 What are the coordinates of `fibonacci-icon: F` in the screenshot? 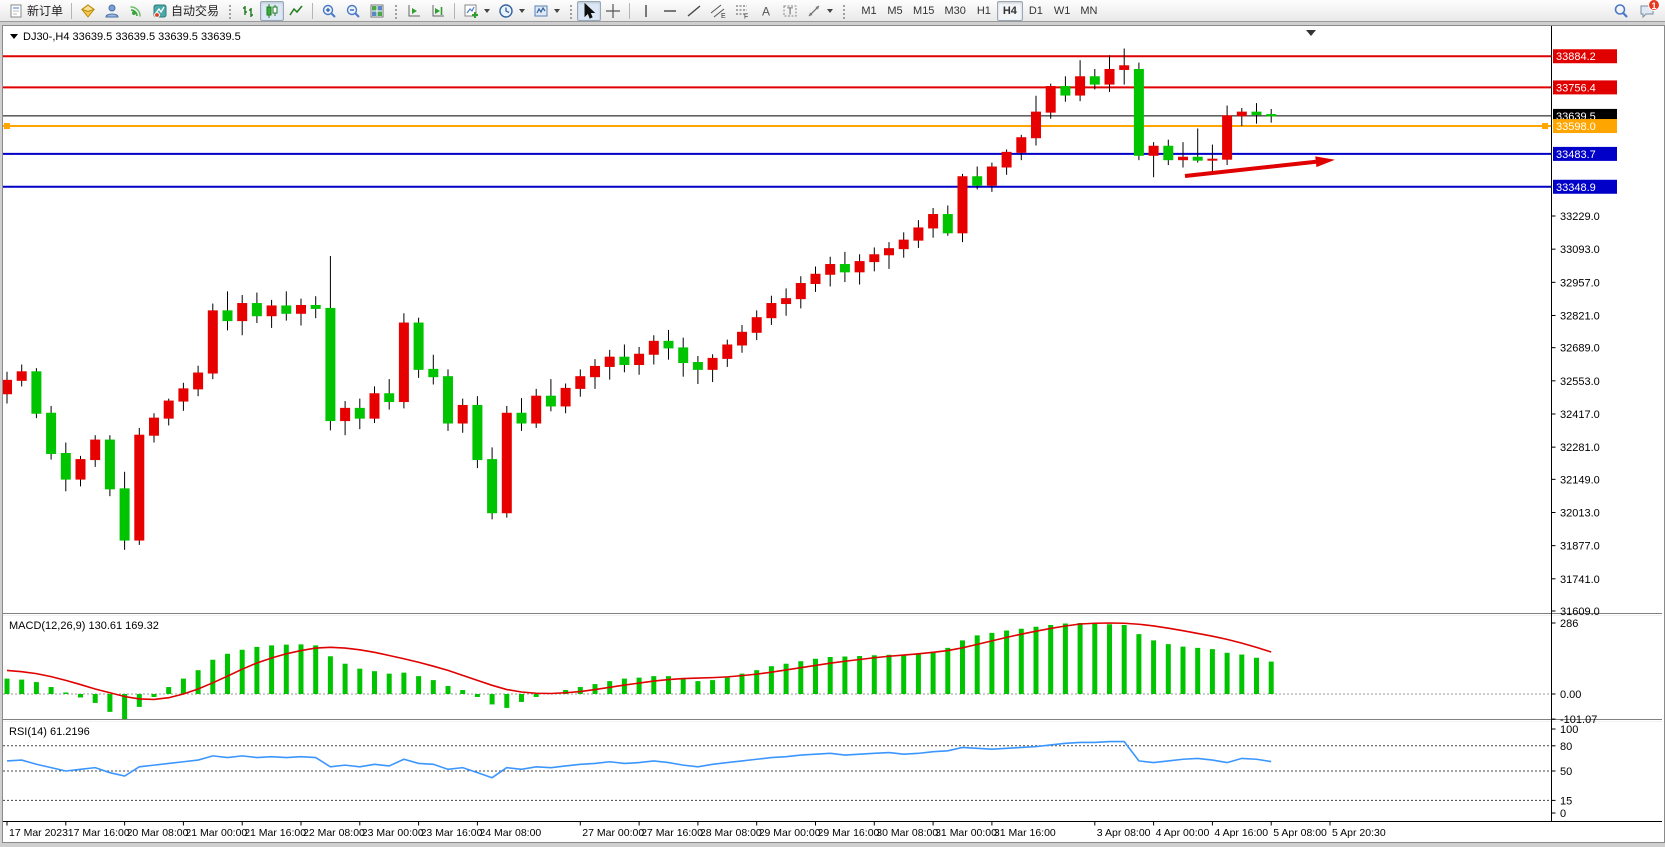 It's located at (742, 12).